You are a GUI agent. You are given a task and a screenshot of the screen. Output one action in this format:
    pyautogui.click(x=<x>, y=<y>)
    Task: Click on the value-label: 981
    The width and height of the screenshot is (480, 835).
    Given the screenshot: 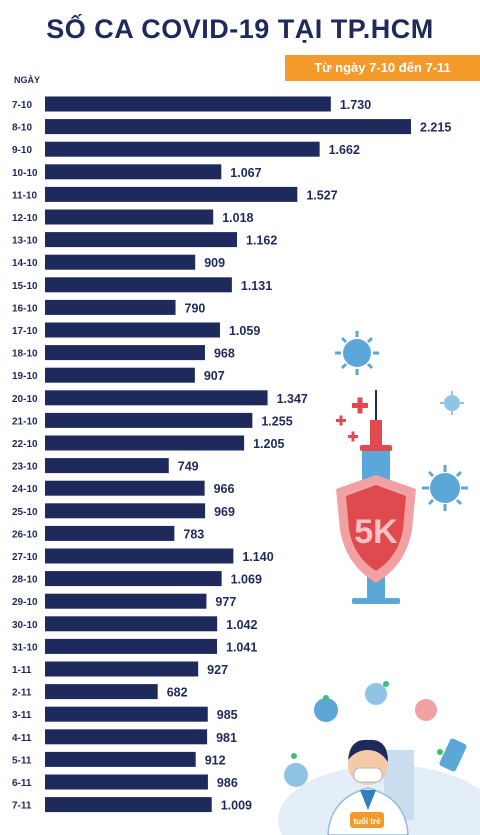 What is the action you would take?
    pyautogui.click(x=226, y=738)
    